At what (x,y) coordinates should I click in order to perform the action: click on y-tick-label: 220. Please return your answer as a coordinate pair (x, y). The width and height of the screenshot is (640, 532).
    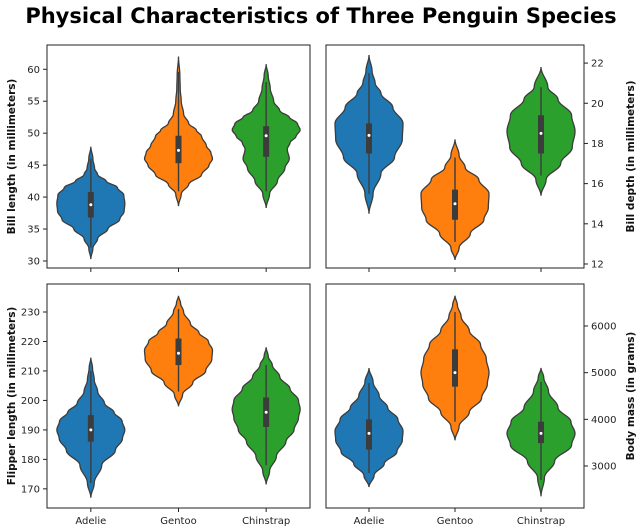
    Looking at the image, I should click on (30, 342).